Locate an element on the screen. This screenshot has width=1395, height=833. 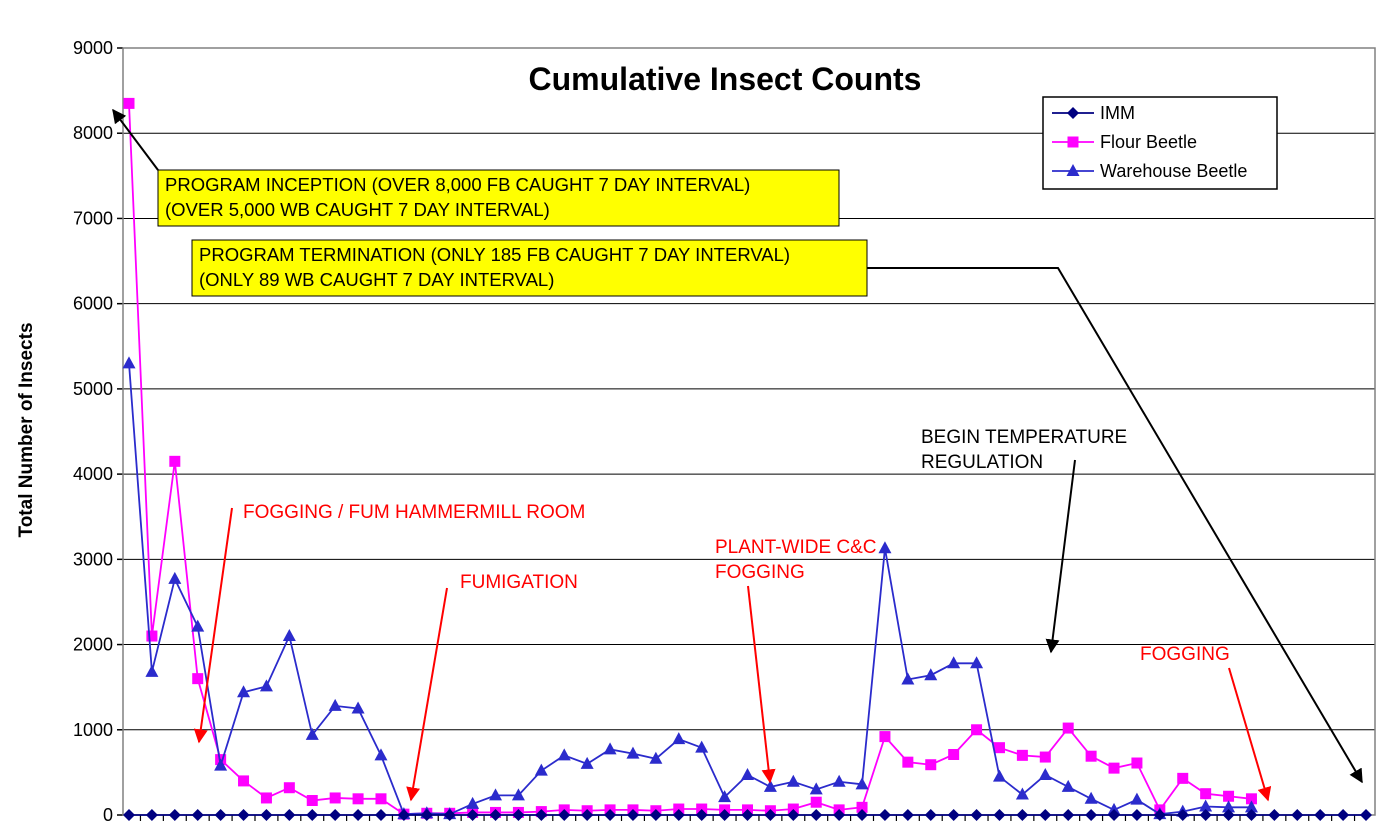
legend-item: Warehouse Beetle is located at coordinates (1149, 171).